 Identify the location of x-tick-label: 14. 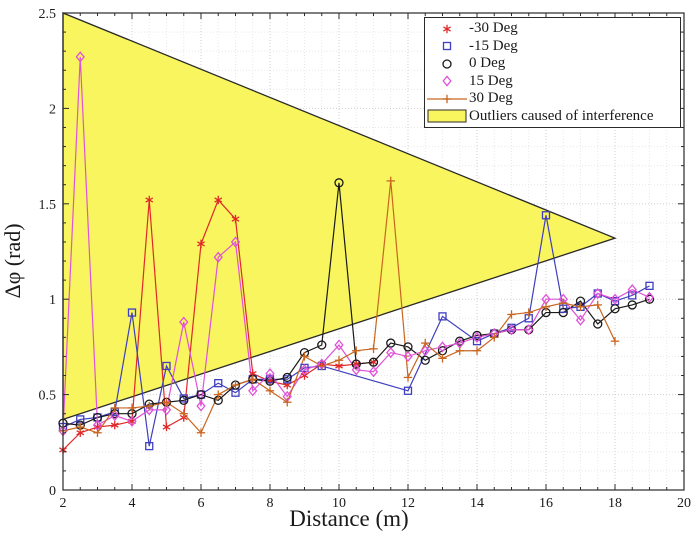
(477, 503).